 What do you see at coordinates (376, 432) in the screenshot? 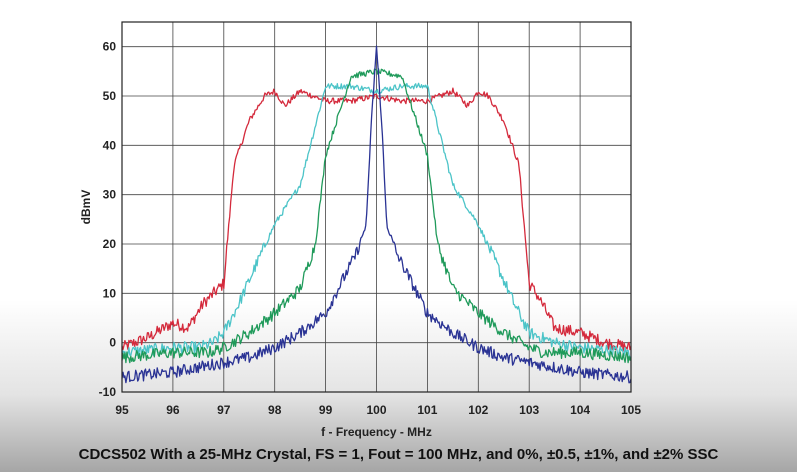
I see `x-axis-title: f - Frequency - MHz` at bounding box center [376, 432].